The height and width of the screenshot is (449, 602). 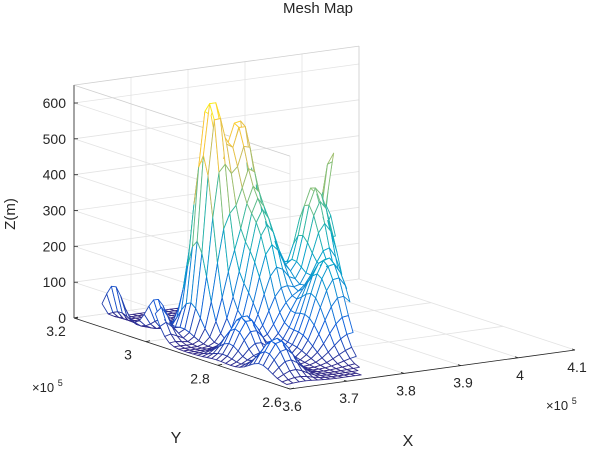 What do you see at coordinates (43, 387) in the screenshot?
I see `y-exponent-base: ×10` at bounding box center [43, 387].